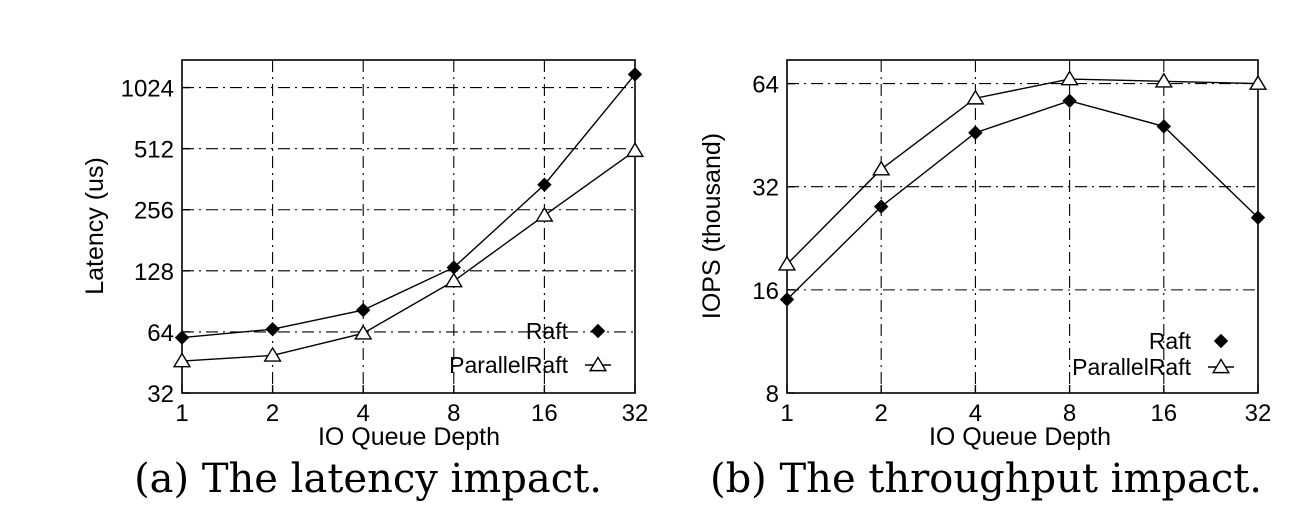 The image size is (1306, 516). What do you see at coordinates (154, 150) in the screenshot?
I see `y-tick-label: 512` at bounding box center [154, 150].